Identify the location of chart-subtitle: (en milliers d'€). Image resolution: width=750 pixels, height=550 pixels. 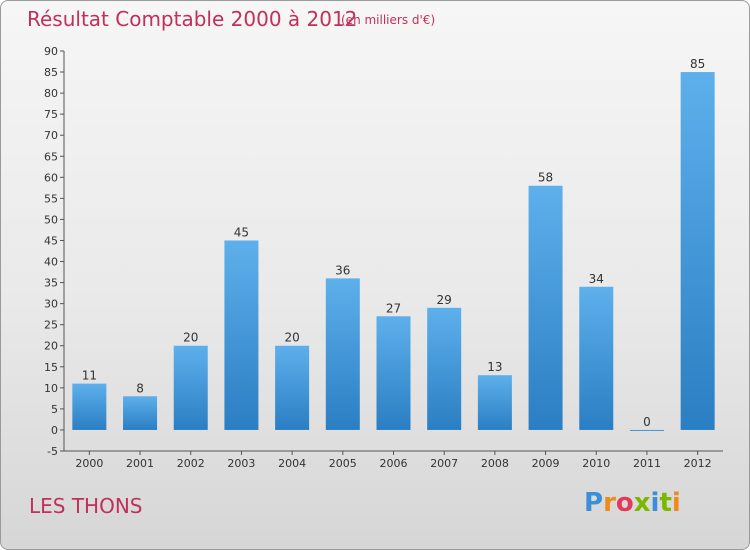
(388, 20).